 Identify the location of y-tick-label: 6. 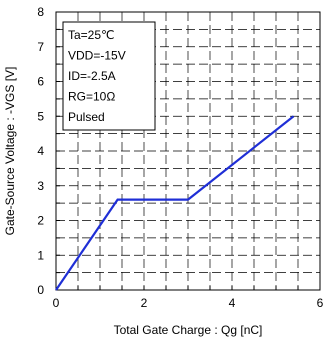
(40, 82).